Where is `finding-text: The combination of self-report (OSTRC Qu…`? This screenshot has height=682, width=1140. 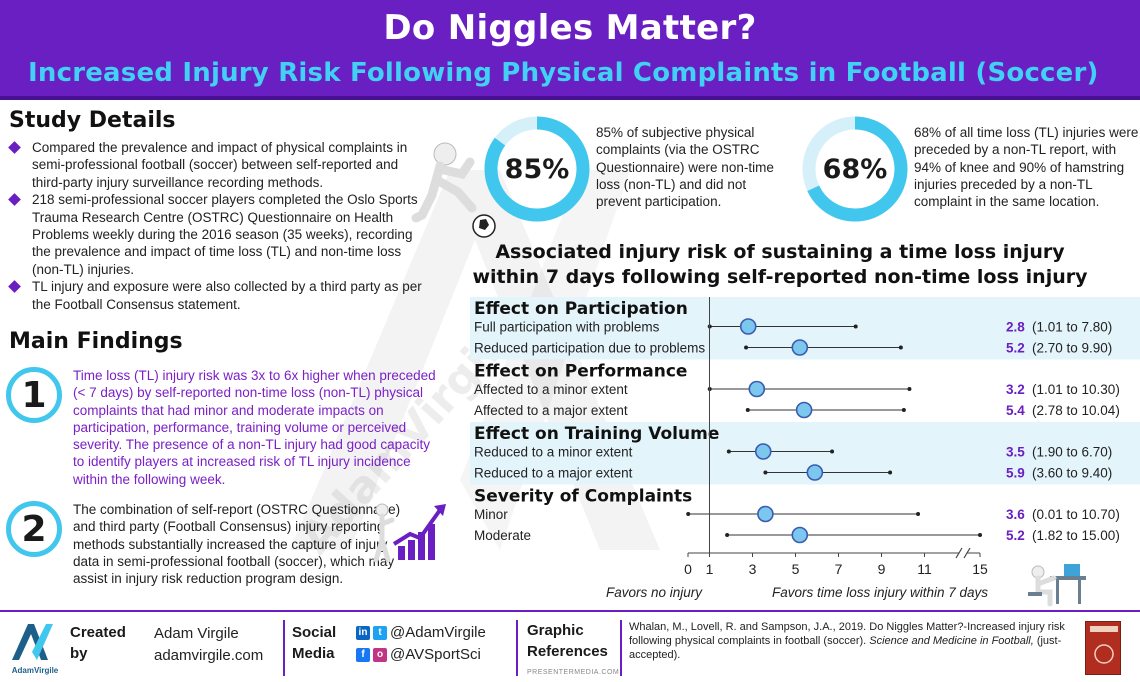 finding-text: The combination of self-report (OSTRC Qu… is located at coordinates (237, 544).